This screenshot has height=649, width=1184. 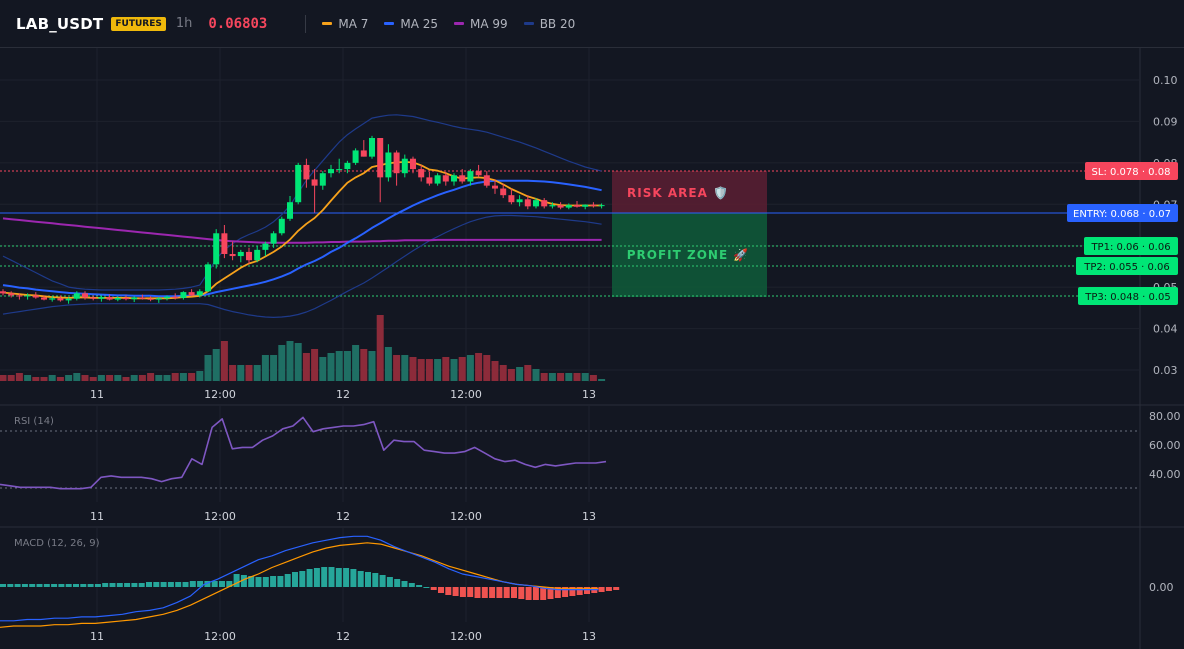 What do you see at coordinates (528, 23) in the screenshot?
I see `bb20-swatch` at bounding box center [528, 23].